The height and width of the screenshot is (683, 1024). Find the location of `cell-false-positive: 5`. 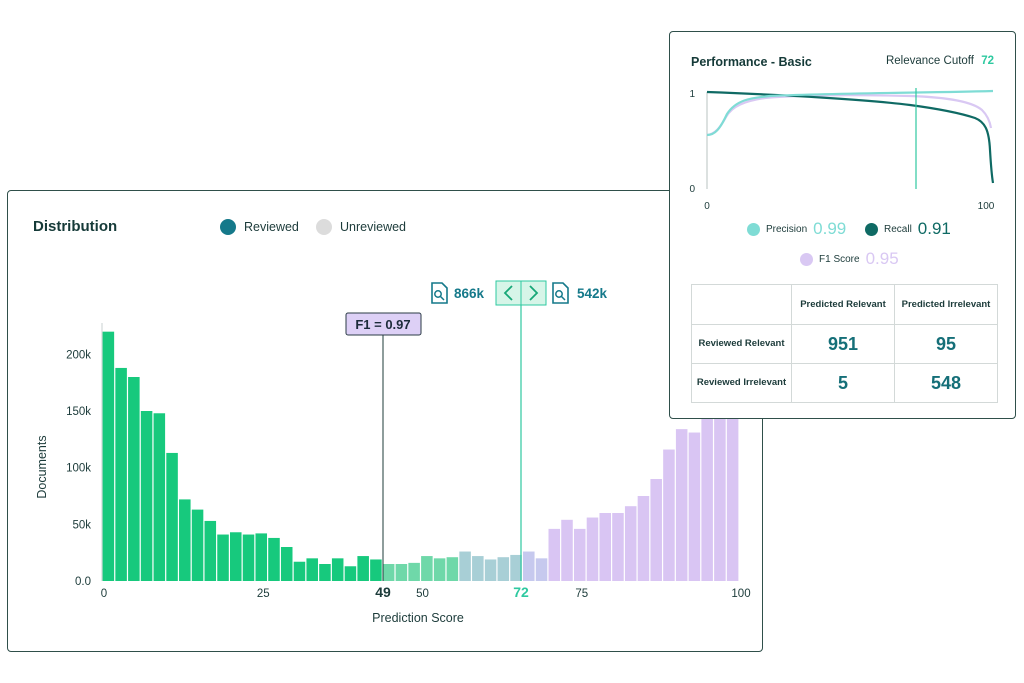

cell-false-positive: 5 is located at coordinates (843, 383).